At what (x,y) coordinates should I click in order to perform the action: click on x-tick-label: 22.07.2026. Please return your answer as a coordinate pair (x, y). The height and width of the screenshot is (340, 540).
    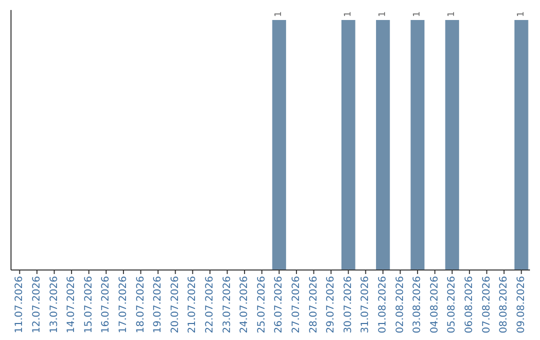
    Looking at the image, I should click on (210, 305).